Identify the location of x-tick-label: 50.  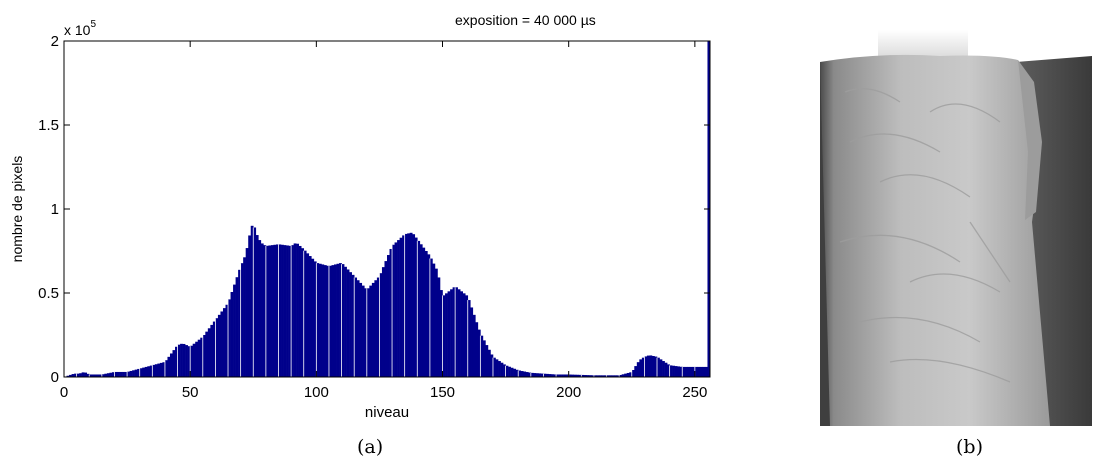
(190, 392).